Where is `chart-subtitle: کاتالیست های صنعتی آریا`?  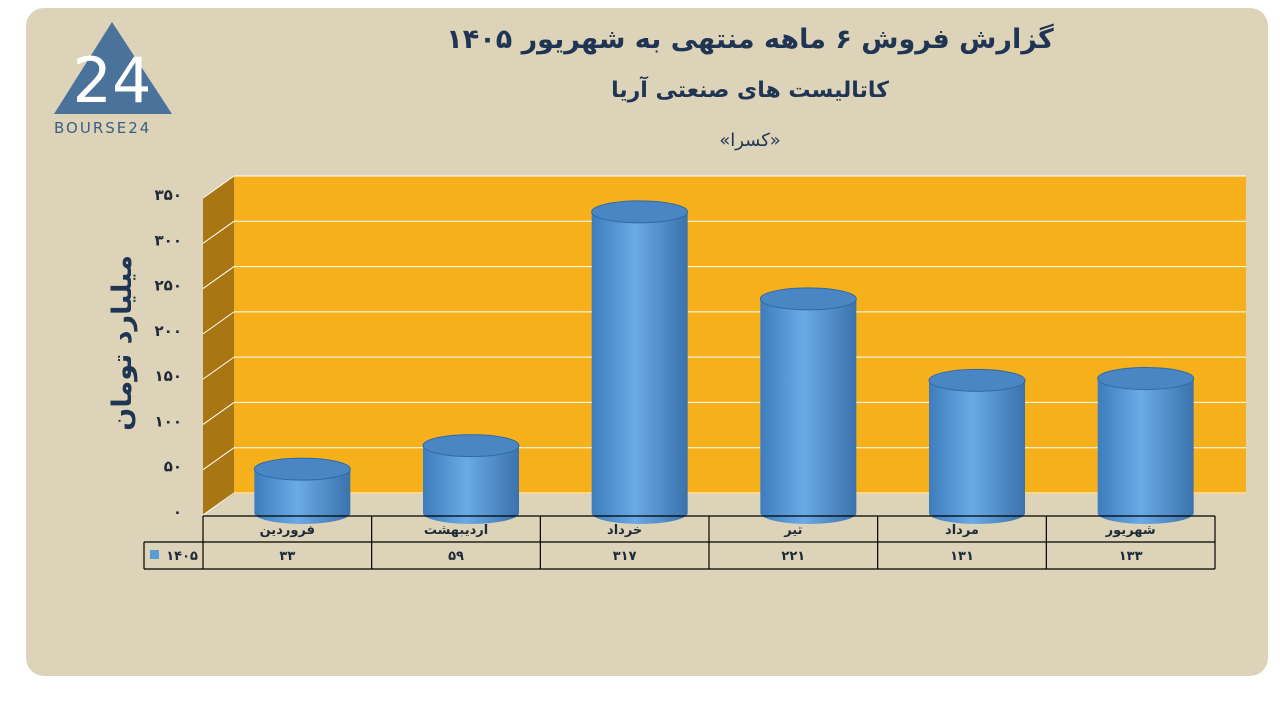
chart-subtitle: کاتالیست های صنعتی آریا is located at coordinates (750, 90).